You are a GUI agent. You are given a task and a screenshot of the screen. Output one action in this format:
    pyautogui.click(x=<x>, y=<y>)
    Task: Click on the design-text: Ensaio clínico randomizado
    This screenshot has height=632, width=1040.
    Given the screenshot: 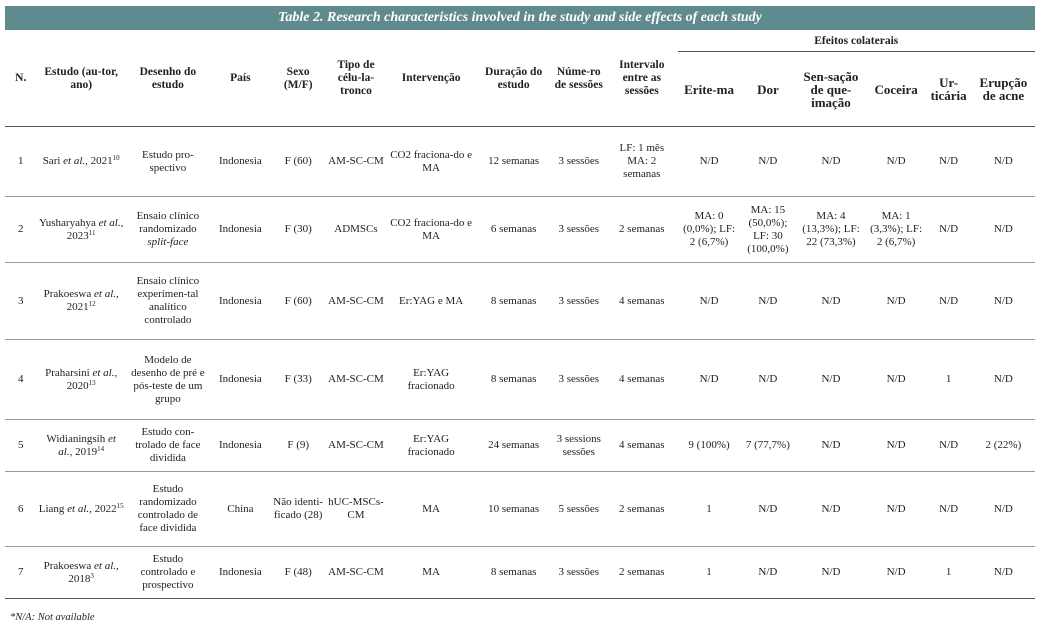 What is the action you would take?
    pyautogui.click(x=168, y=222)
    